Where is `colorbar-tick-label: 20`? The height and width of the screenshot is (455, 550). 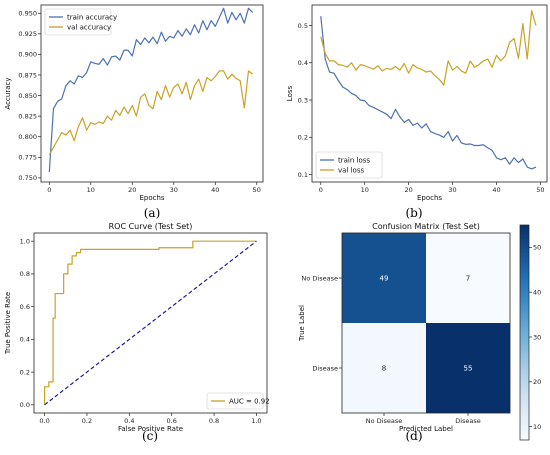 colorbar-tick-label: 20 is located at coordinates (537, 382).